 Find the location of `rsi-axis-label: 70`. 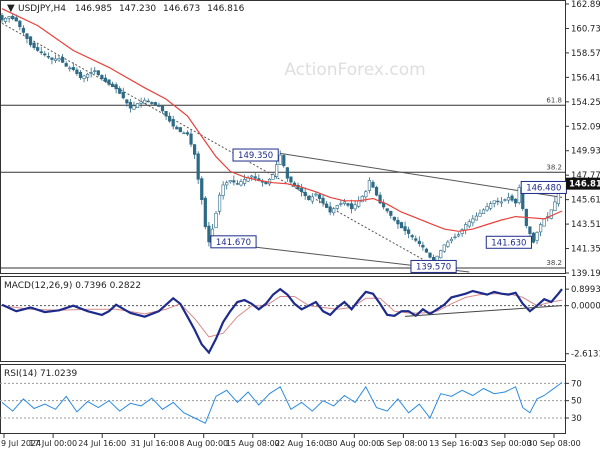

rsi-axis-label: 70 is located at coordinates (576, 384).